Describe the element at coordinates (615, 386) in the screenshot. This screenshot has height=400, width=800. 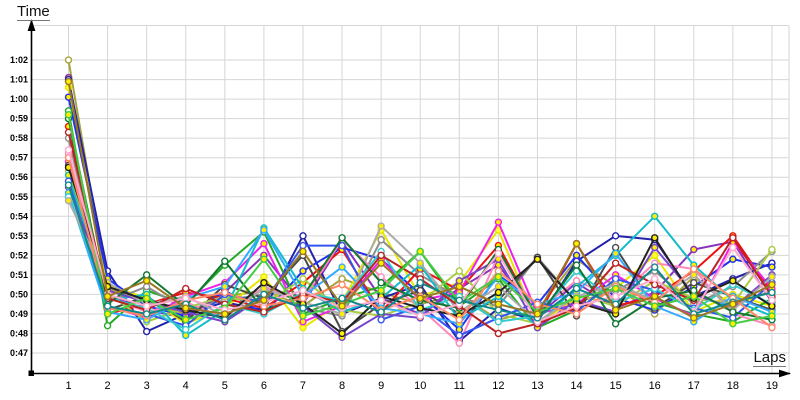
I see `x-tick-label: 15` at that location.